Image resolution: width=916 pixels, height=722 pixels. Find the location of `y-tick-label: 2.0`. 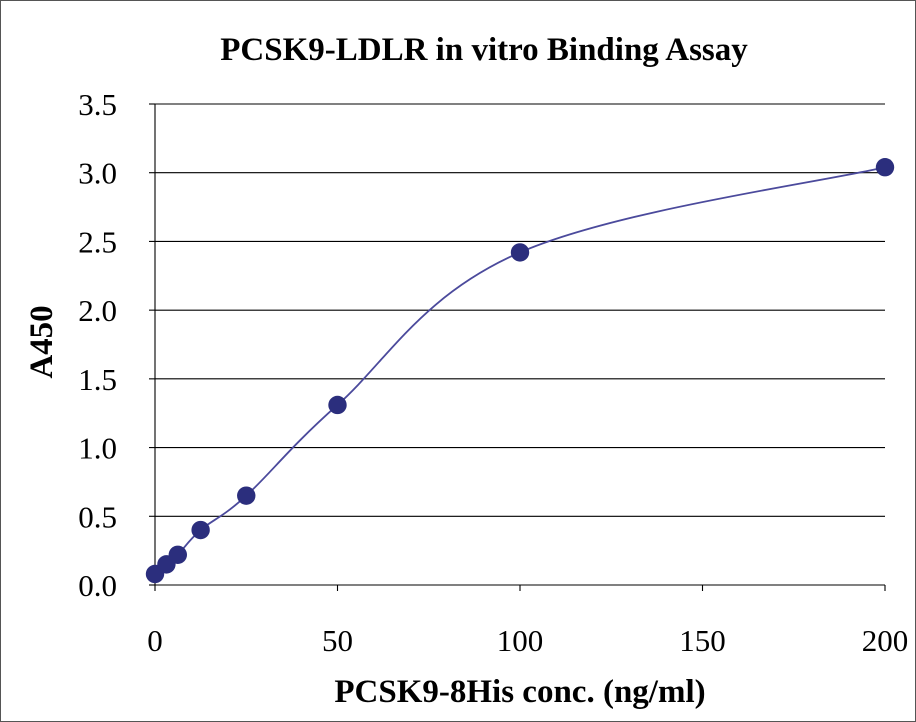

y-tick-label: 2.0 is located at coordinates (97, 310).